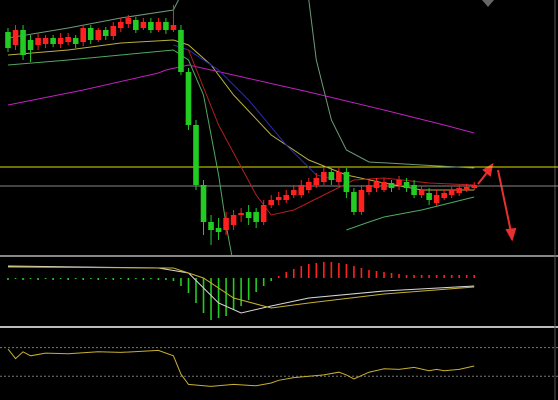 Image resolution: width=558 pixels, height=400 pixels. I want to click on top-marker, so click(488, 3).